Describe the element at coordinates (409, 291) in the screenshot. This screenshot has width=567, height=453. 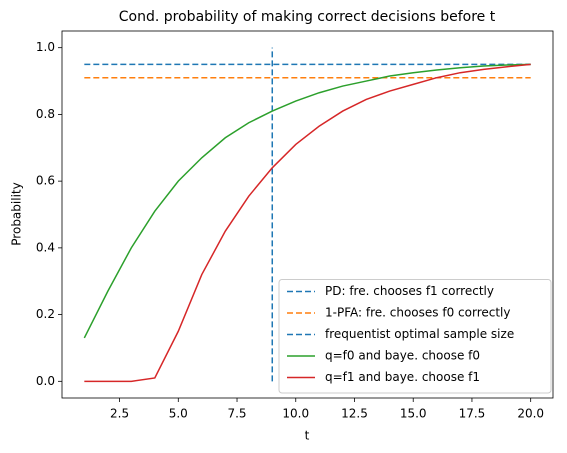
I see `legend-label: PD: fre. chooses f1 correctly` at that location.